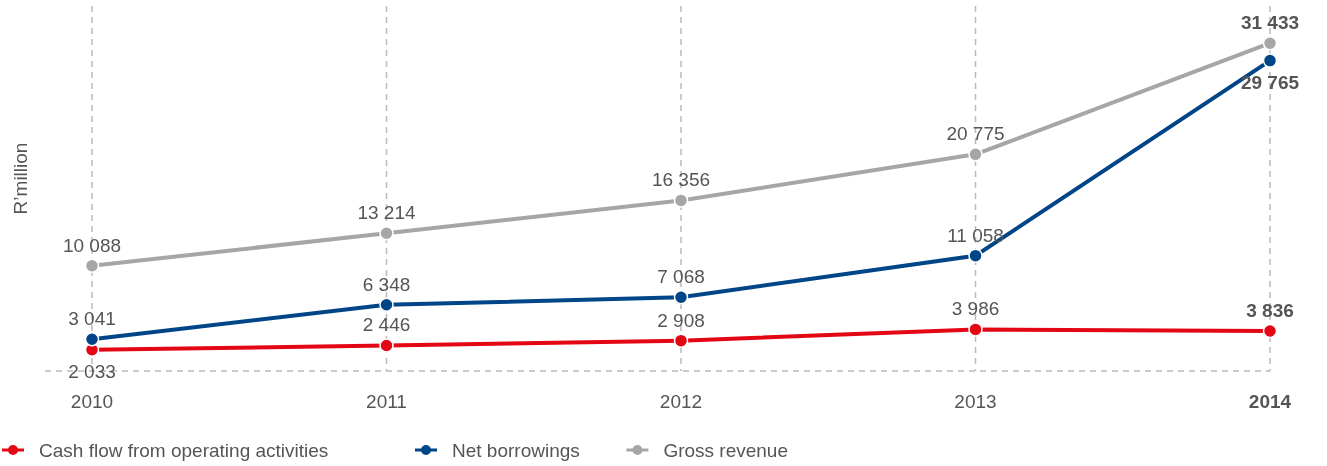 The width and height of the screenshot is (1327, 466). I want to click on data-label: 7 068, so click(681, 277).